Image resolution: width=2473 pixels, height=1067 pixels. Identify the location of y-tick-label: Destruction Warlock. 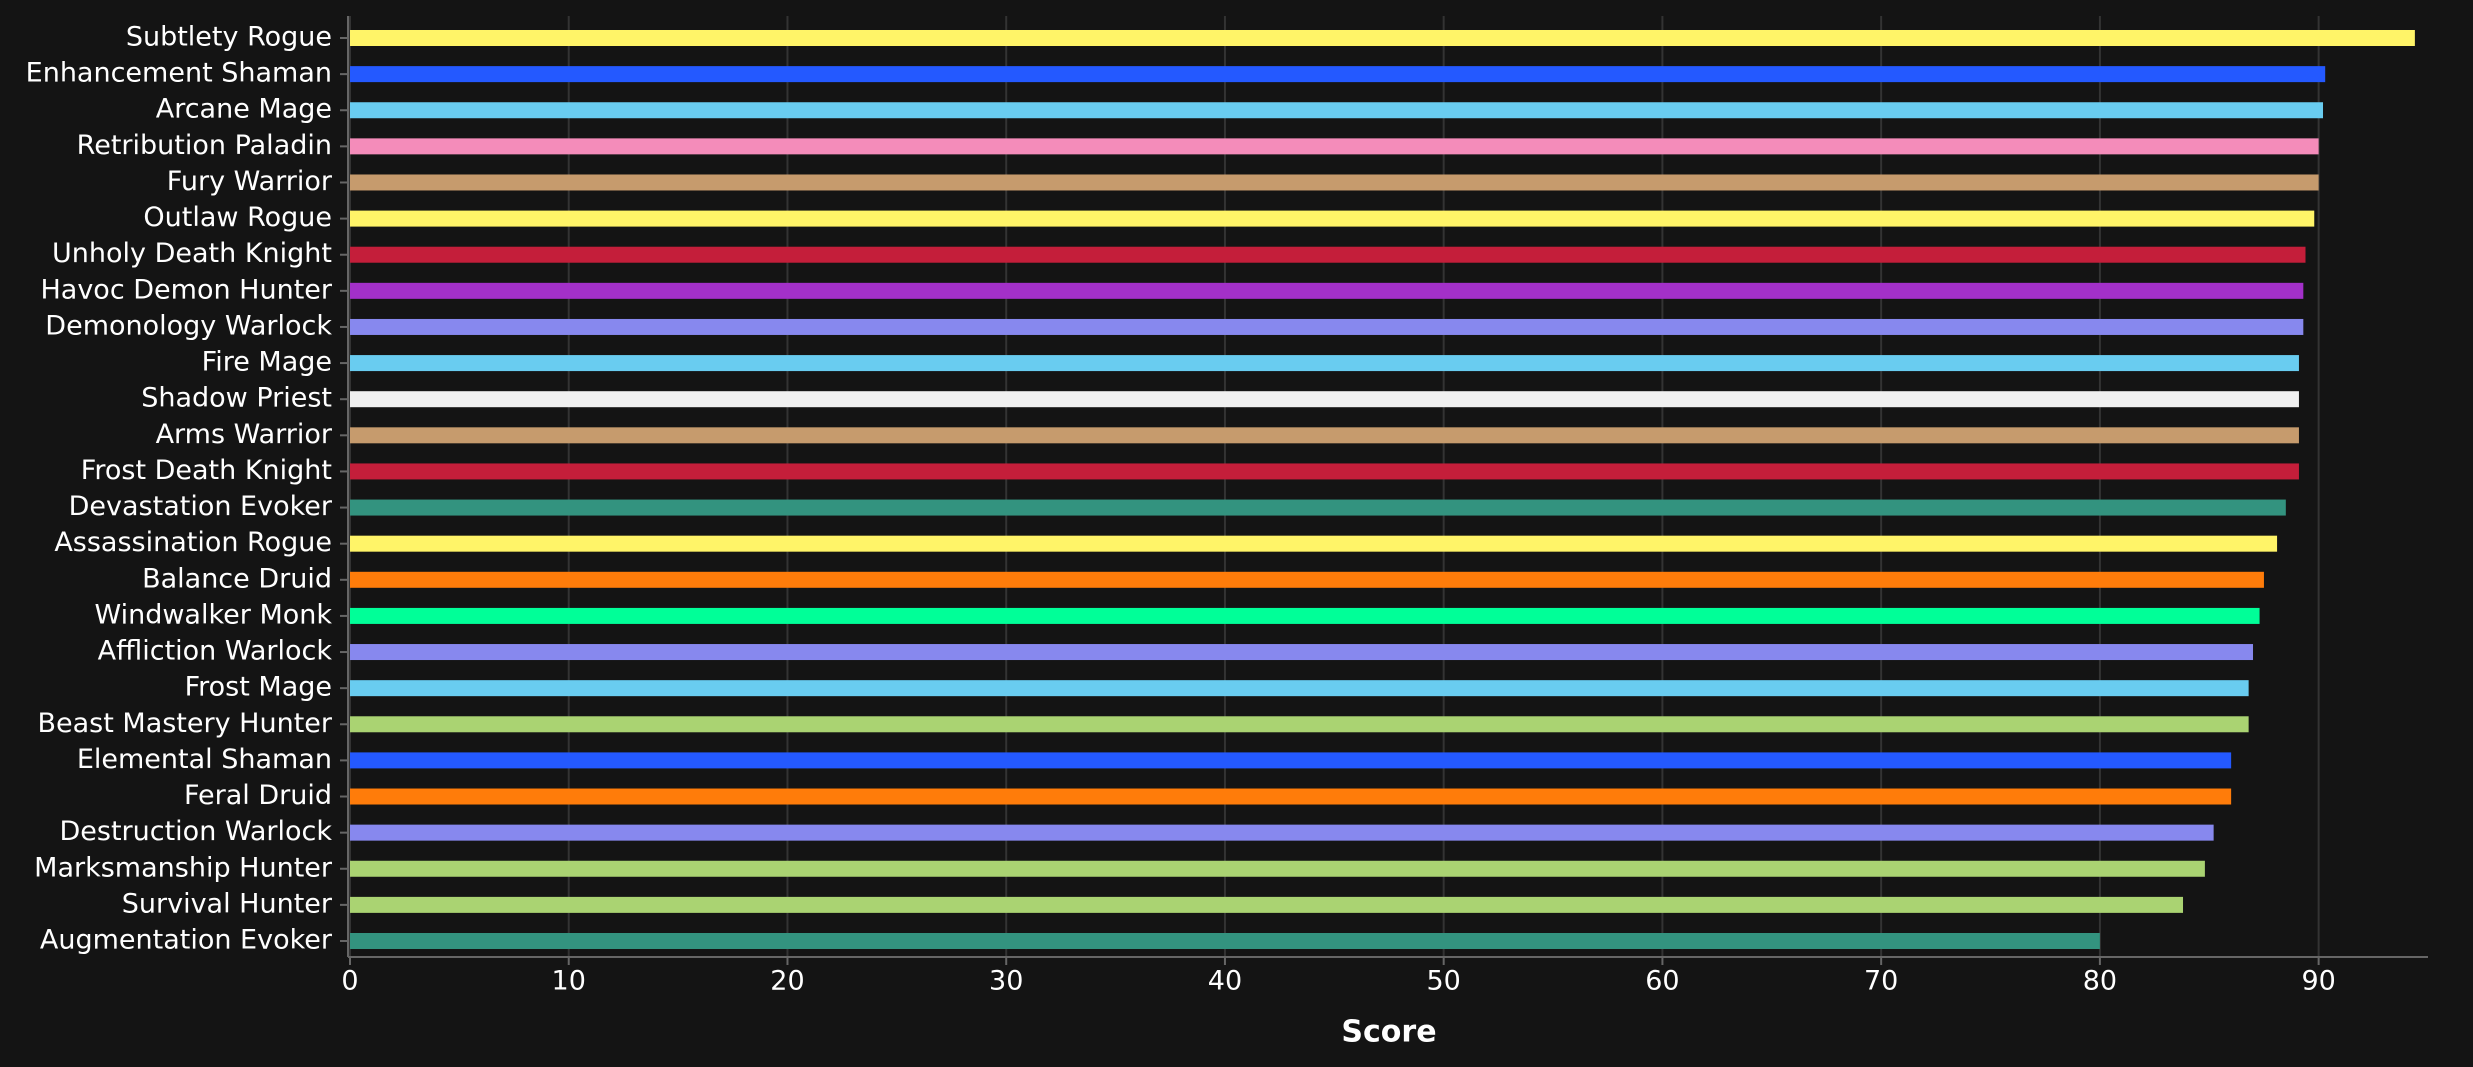
(195, 831).